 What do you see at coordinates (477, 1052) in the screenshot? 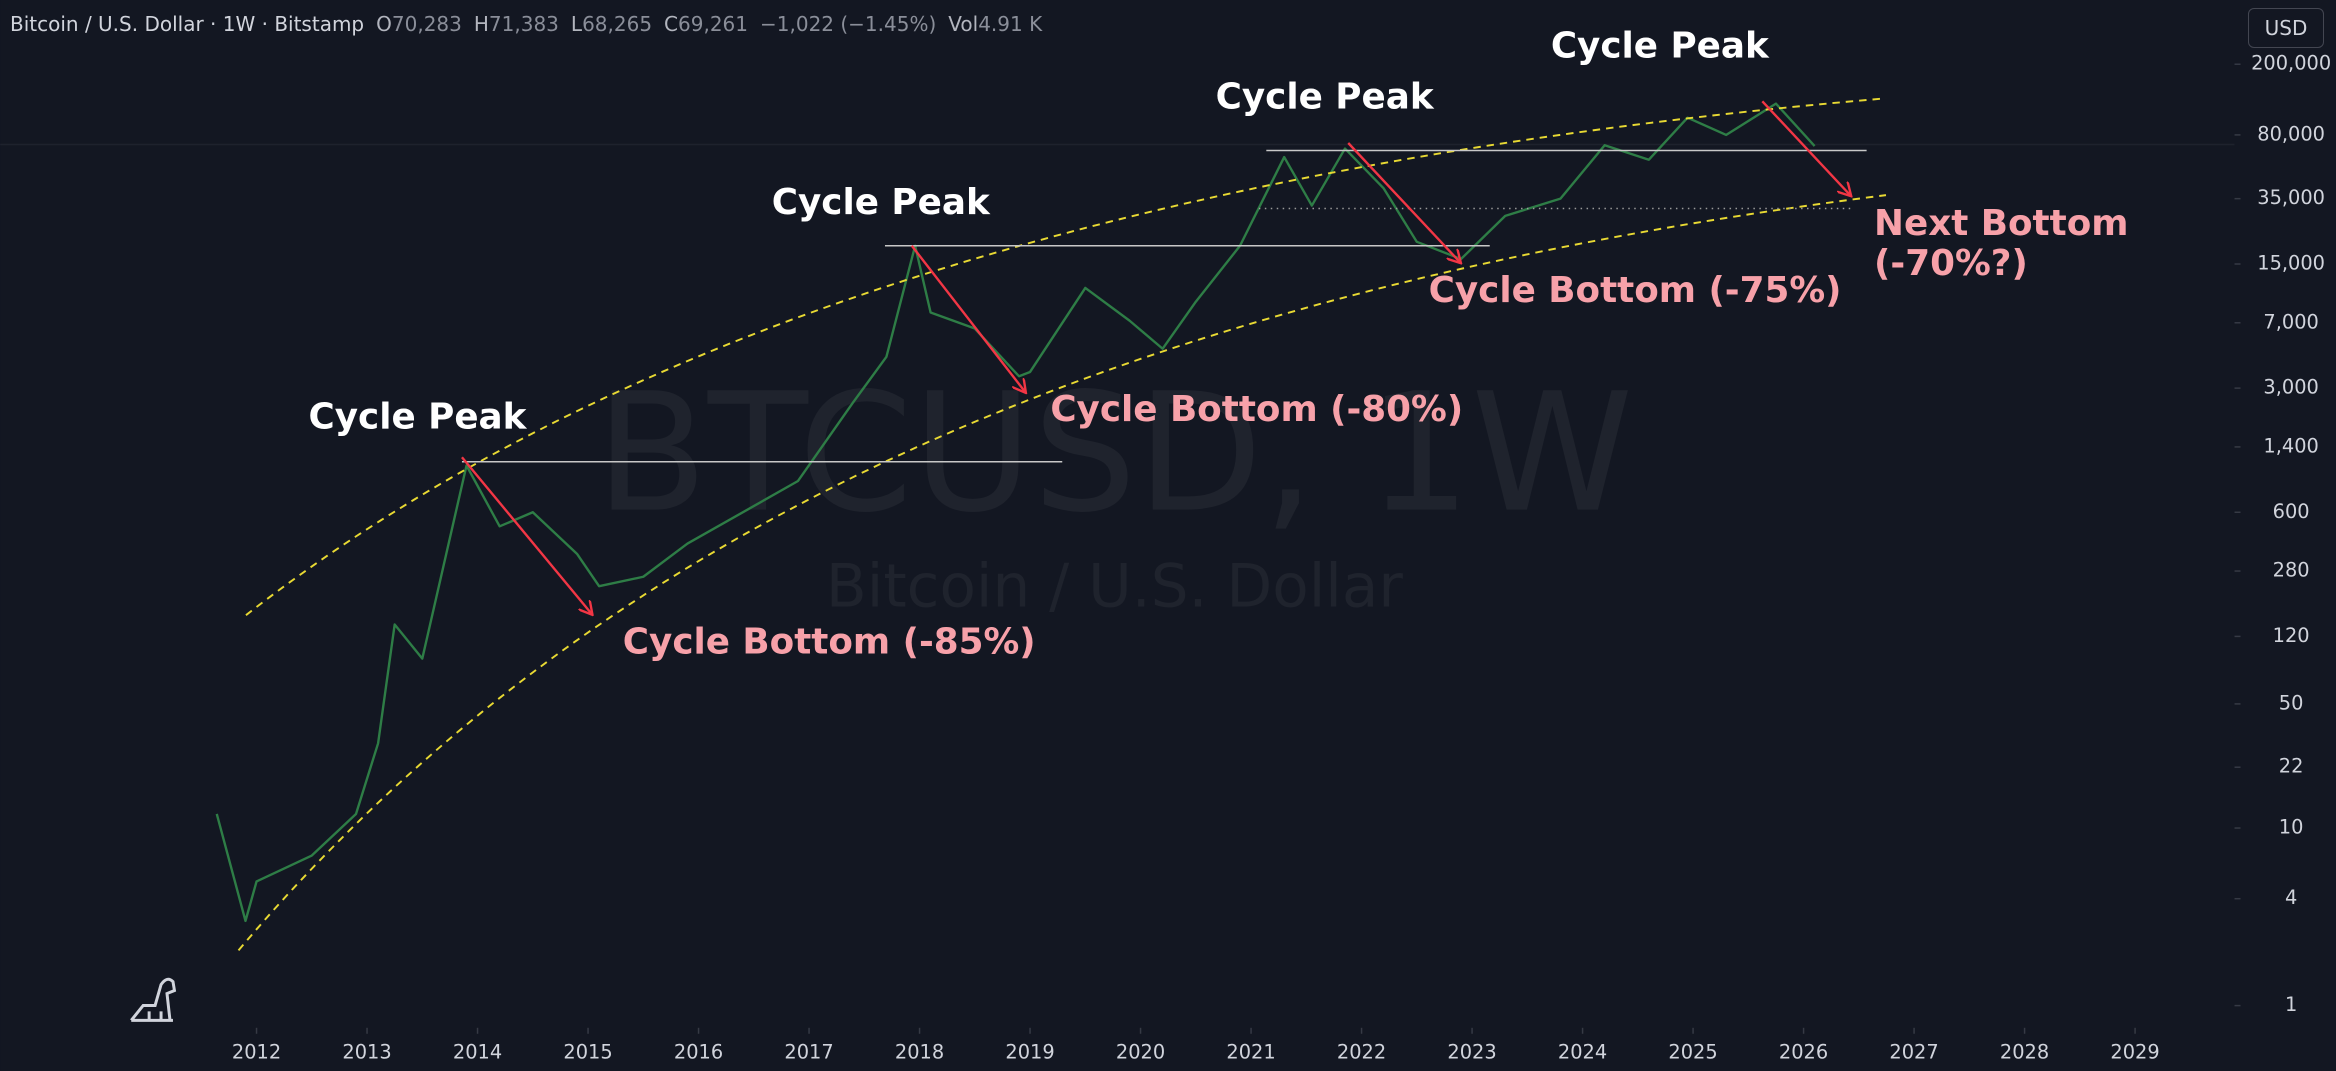
I see `x-tick-label: 2014` at bounding box center [477, 1052].